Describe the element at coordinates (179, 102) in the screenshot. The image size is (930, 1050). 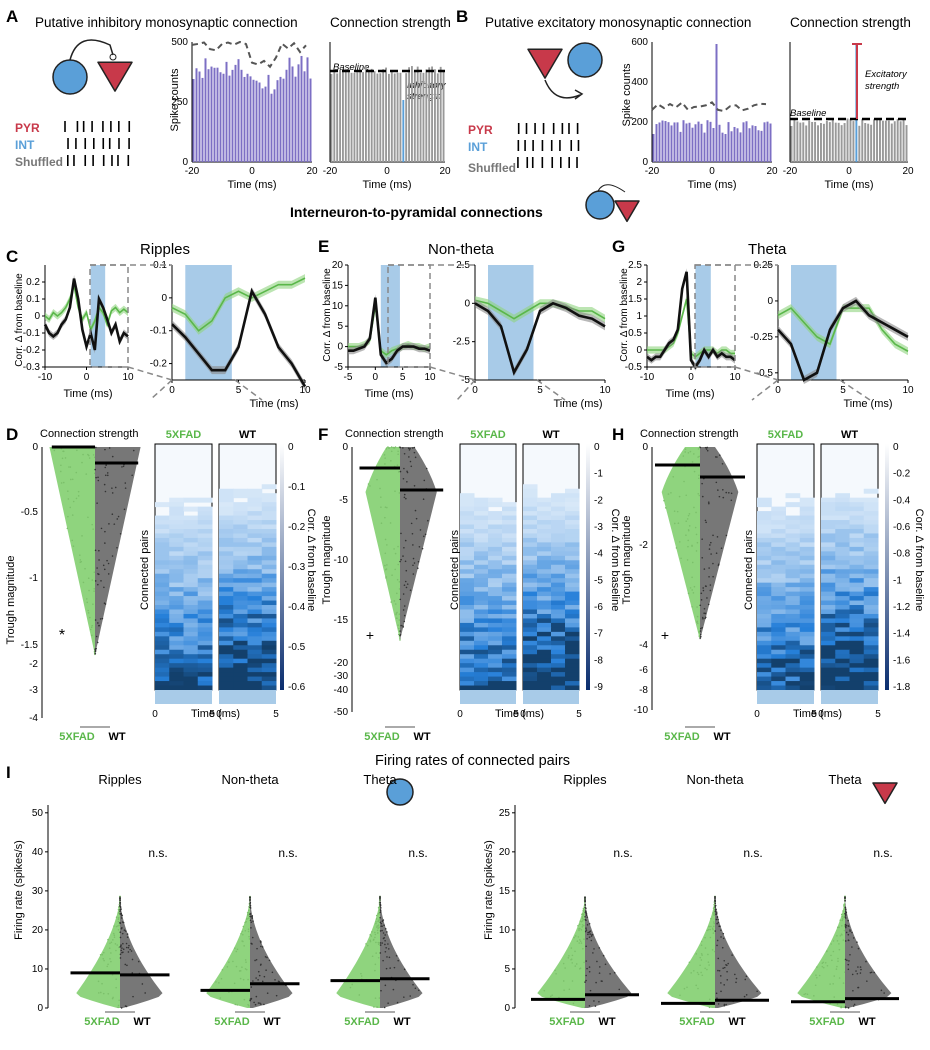
I see `y-tick-label: 250` at that location.